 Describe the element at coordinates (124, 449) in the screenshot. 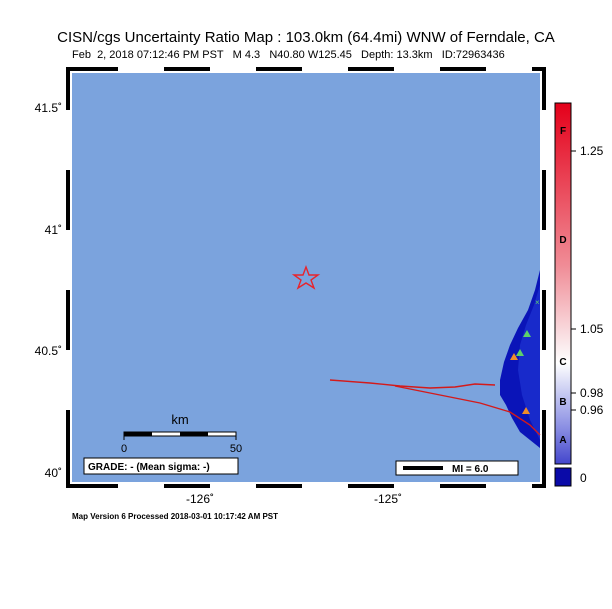

I see `scale-start: 0` at that location.